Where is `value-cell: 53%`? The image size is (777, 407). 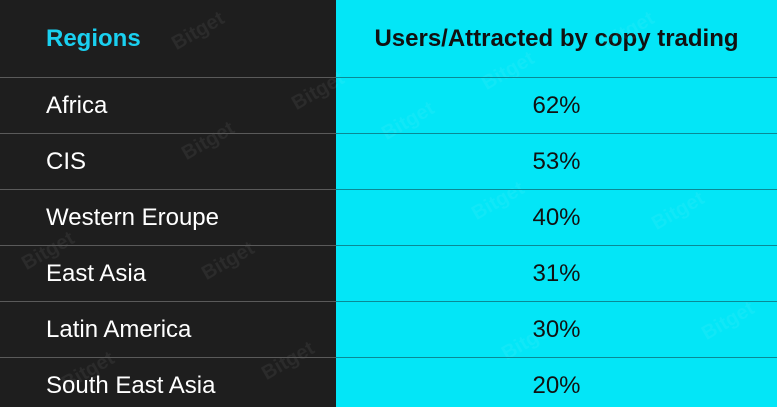 value-cell: 53% is located at coordinates (556, 161).